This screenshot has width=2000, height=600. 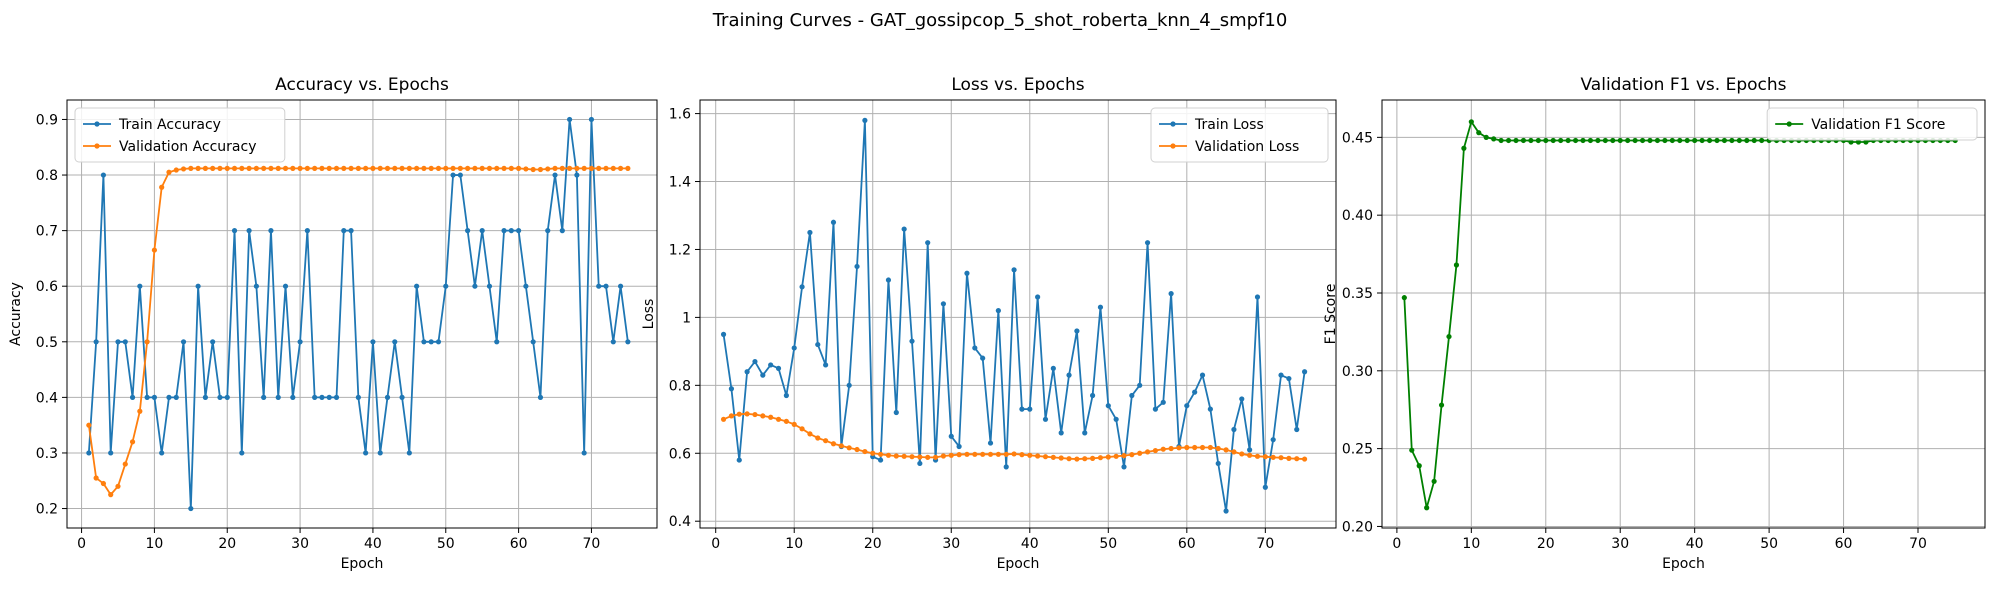 I want to click on legend-label: Validation Loss, so click(x=1247, y=147).